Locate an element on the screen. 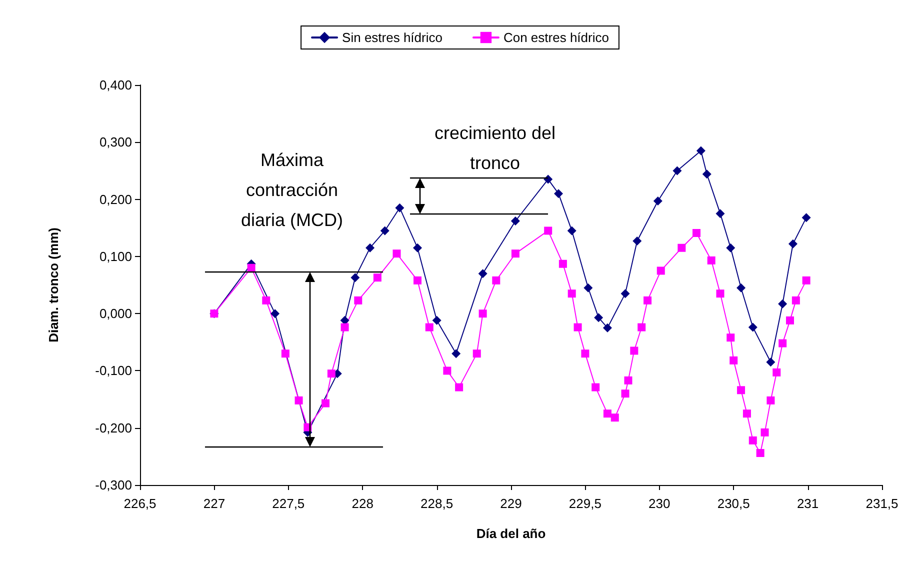  y-tick-label: -0,200 is located at coordinates (113, 428).